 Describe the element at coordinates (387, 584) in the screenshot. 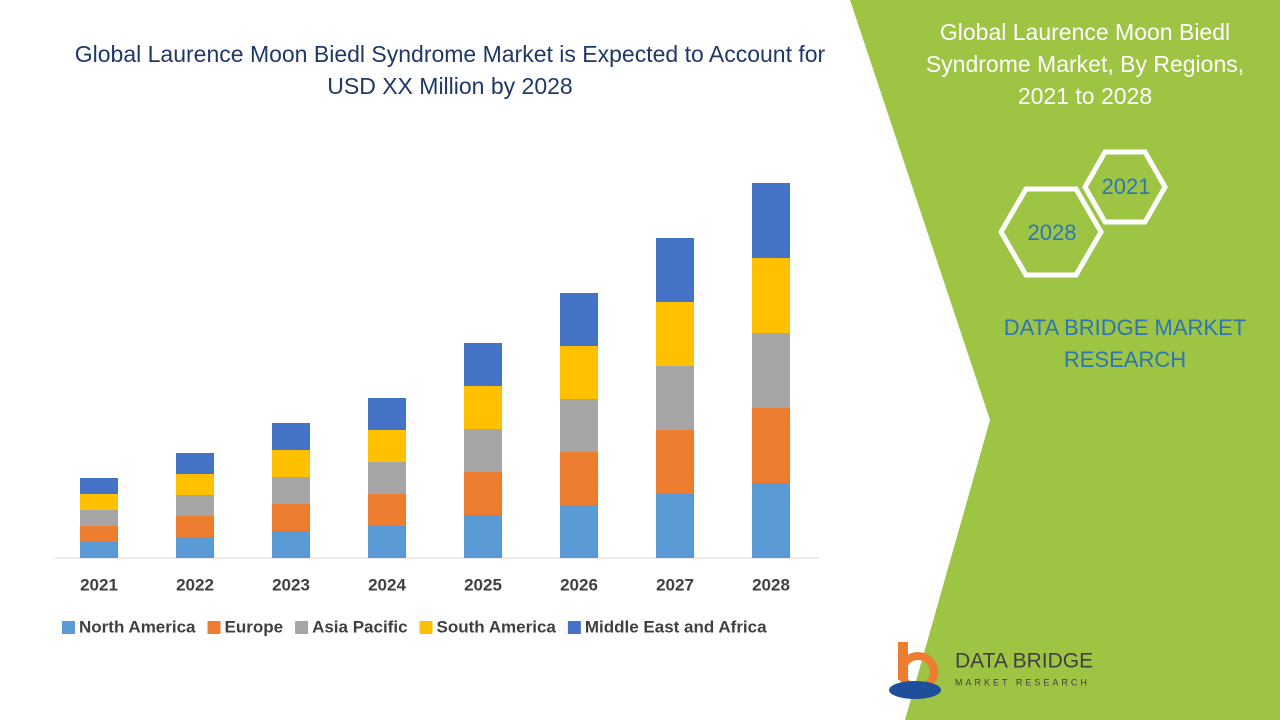

I see `x-tick-label: 2024` at that location.